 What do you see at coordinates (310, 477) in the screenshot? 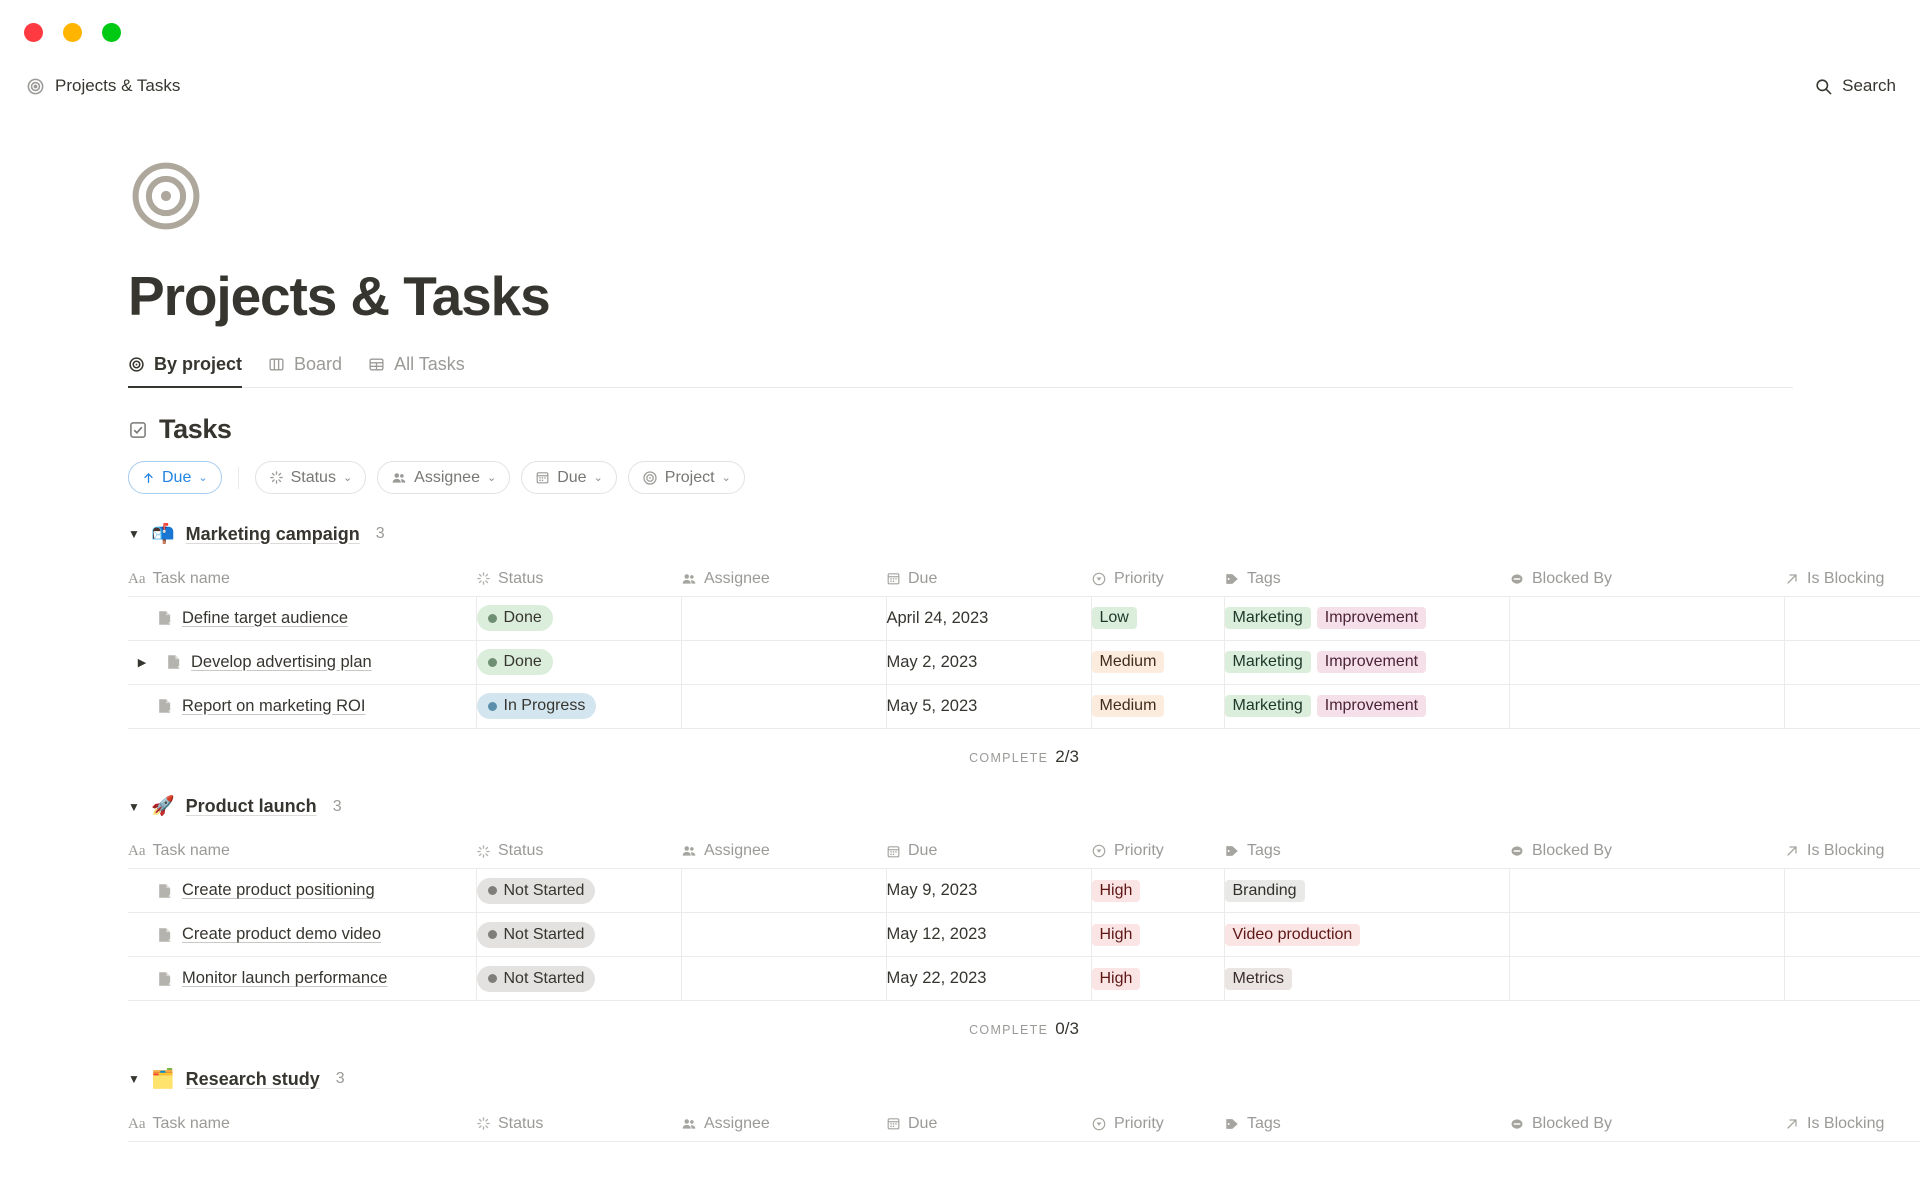
I see `filter-status-pill: Status ⌄` at bounding box center [310, 477].